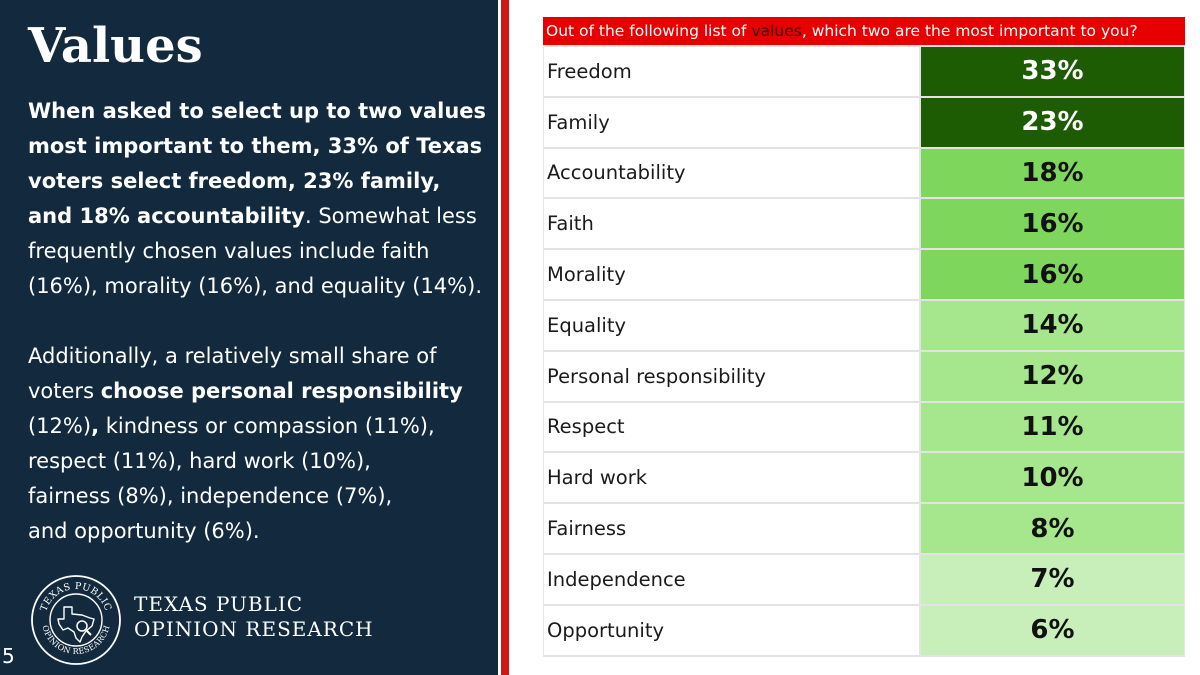 The width and height of the screenshot is (1200, 675). Describe the element at coordinates (8, 656) in the screenshot. I see `page-number: 5` at that location.